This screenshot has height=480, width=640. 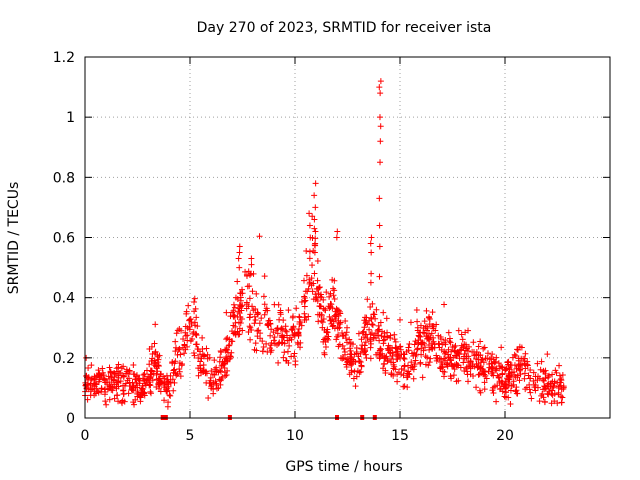 What do you see at coordinates (505, 436) in the screenshot?
I see `x-tick-label: 20` at bounding box center [505, 436].